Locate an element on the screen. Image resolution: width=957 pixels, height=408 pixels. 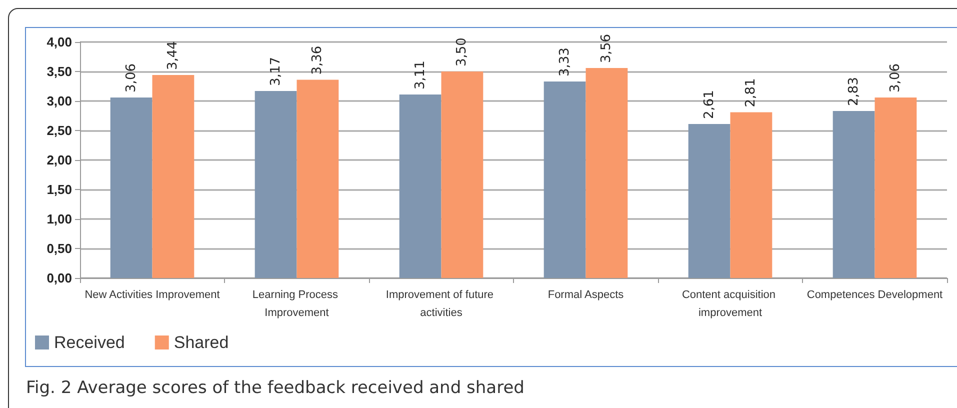
y-tick-label: 3,50 is located at coordinates (59, 71).